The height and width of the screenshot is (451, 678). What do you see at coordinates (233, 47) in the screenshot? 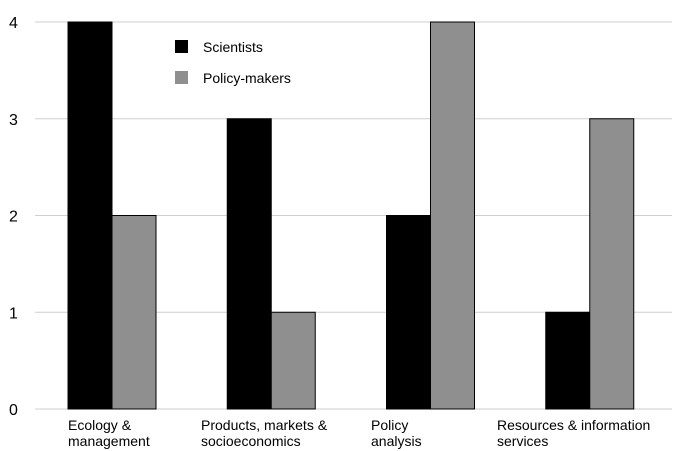
I see `legend-label-scientists: Scientists` at bounding box center [233, 47].